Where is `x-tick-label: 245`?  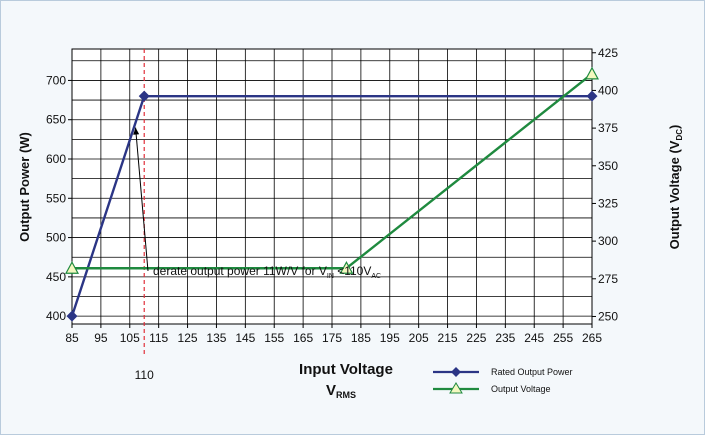
x-tick-label: 245 is located at coordinates (534, 338).